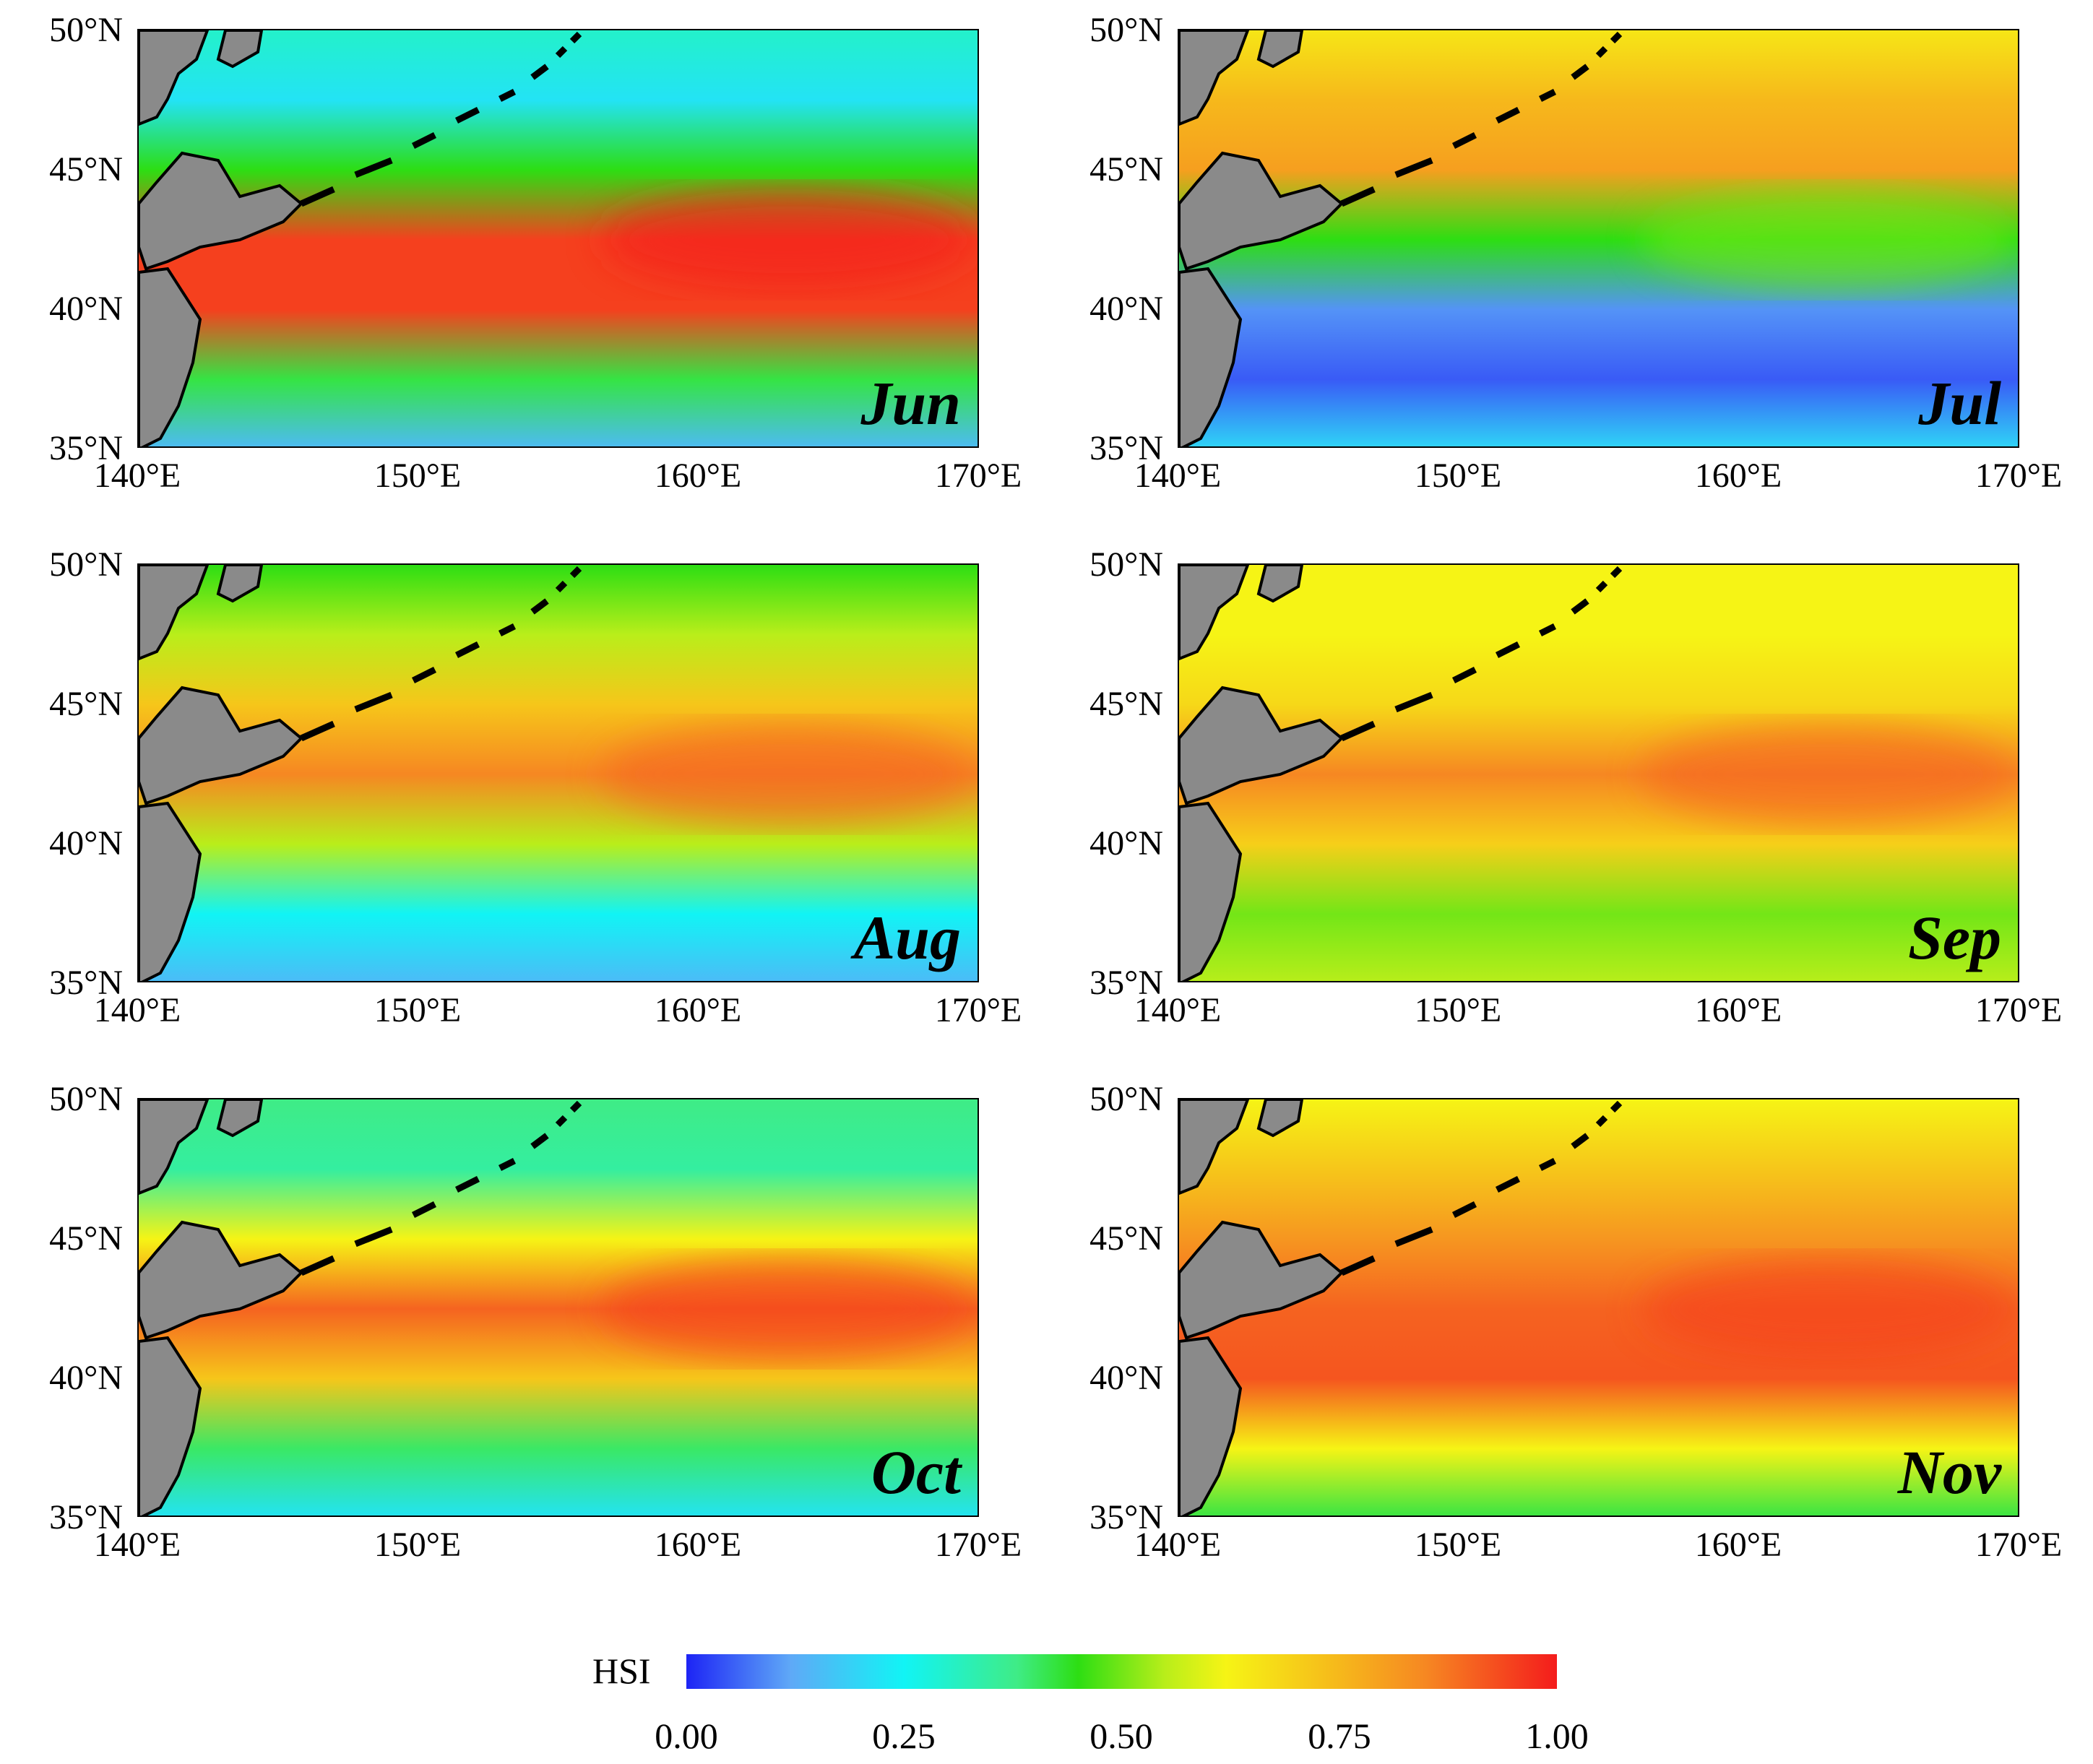 The width and height of the screenshot is (2093, 1764). Describe the element at coordinates (1557, 1736) in the screenshot. I see `colorbar-tick: 1.00` at that location.